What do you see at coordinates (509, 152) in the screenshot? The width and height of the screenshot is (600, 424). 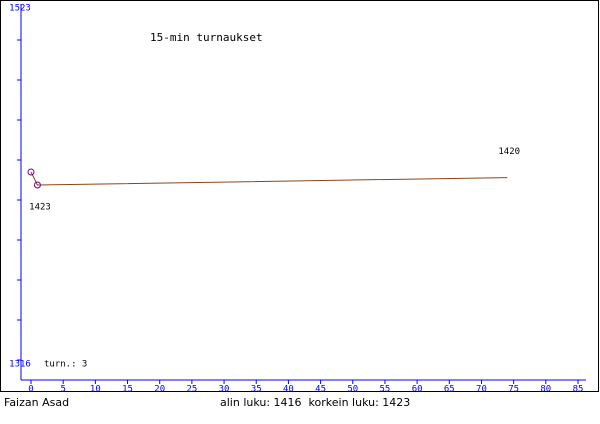 I see `value-label: 1420` at bounding box center [509, 152].